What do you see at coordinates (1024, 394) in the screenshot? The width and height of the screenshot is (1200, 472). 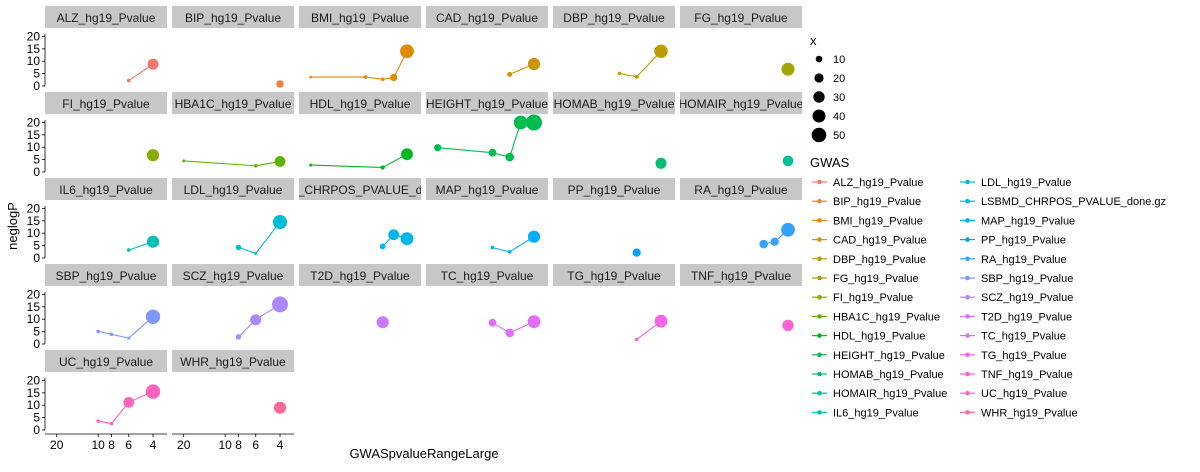 I see `color-legend-label: UC_hg19_Pvalue` at bounding box center [1024, 394].